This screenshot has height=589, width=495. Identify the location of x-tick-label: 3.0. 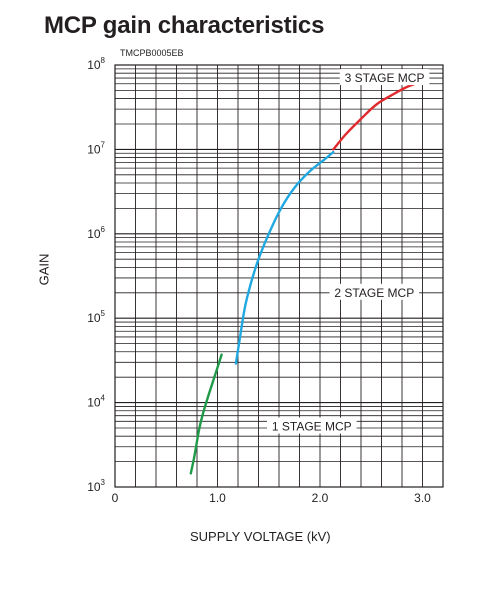
(422, 498).